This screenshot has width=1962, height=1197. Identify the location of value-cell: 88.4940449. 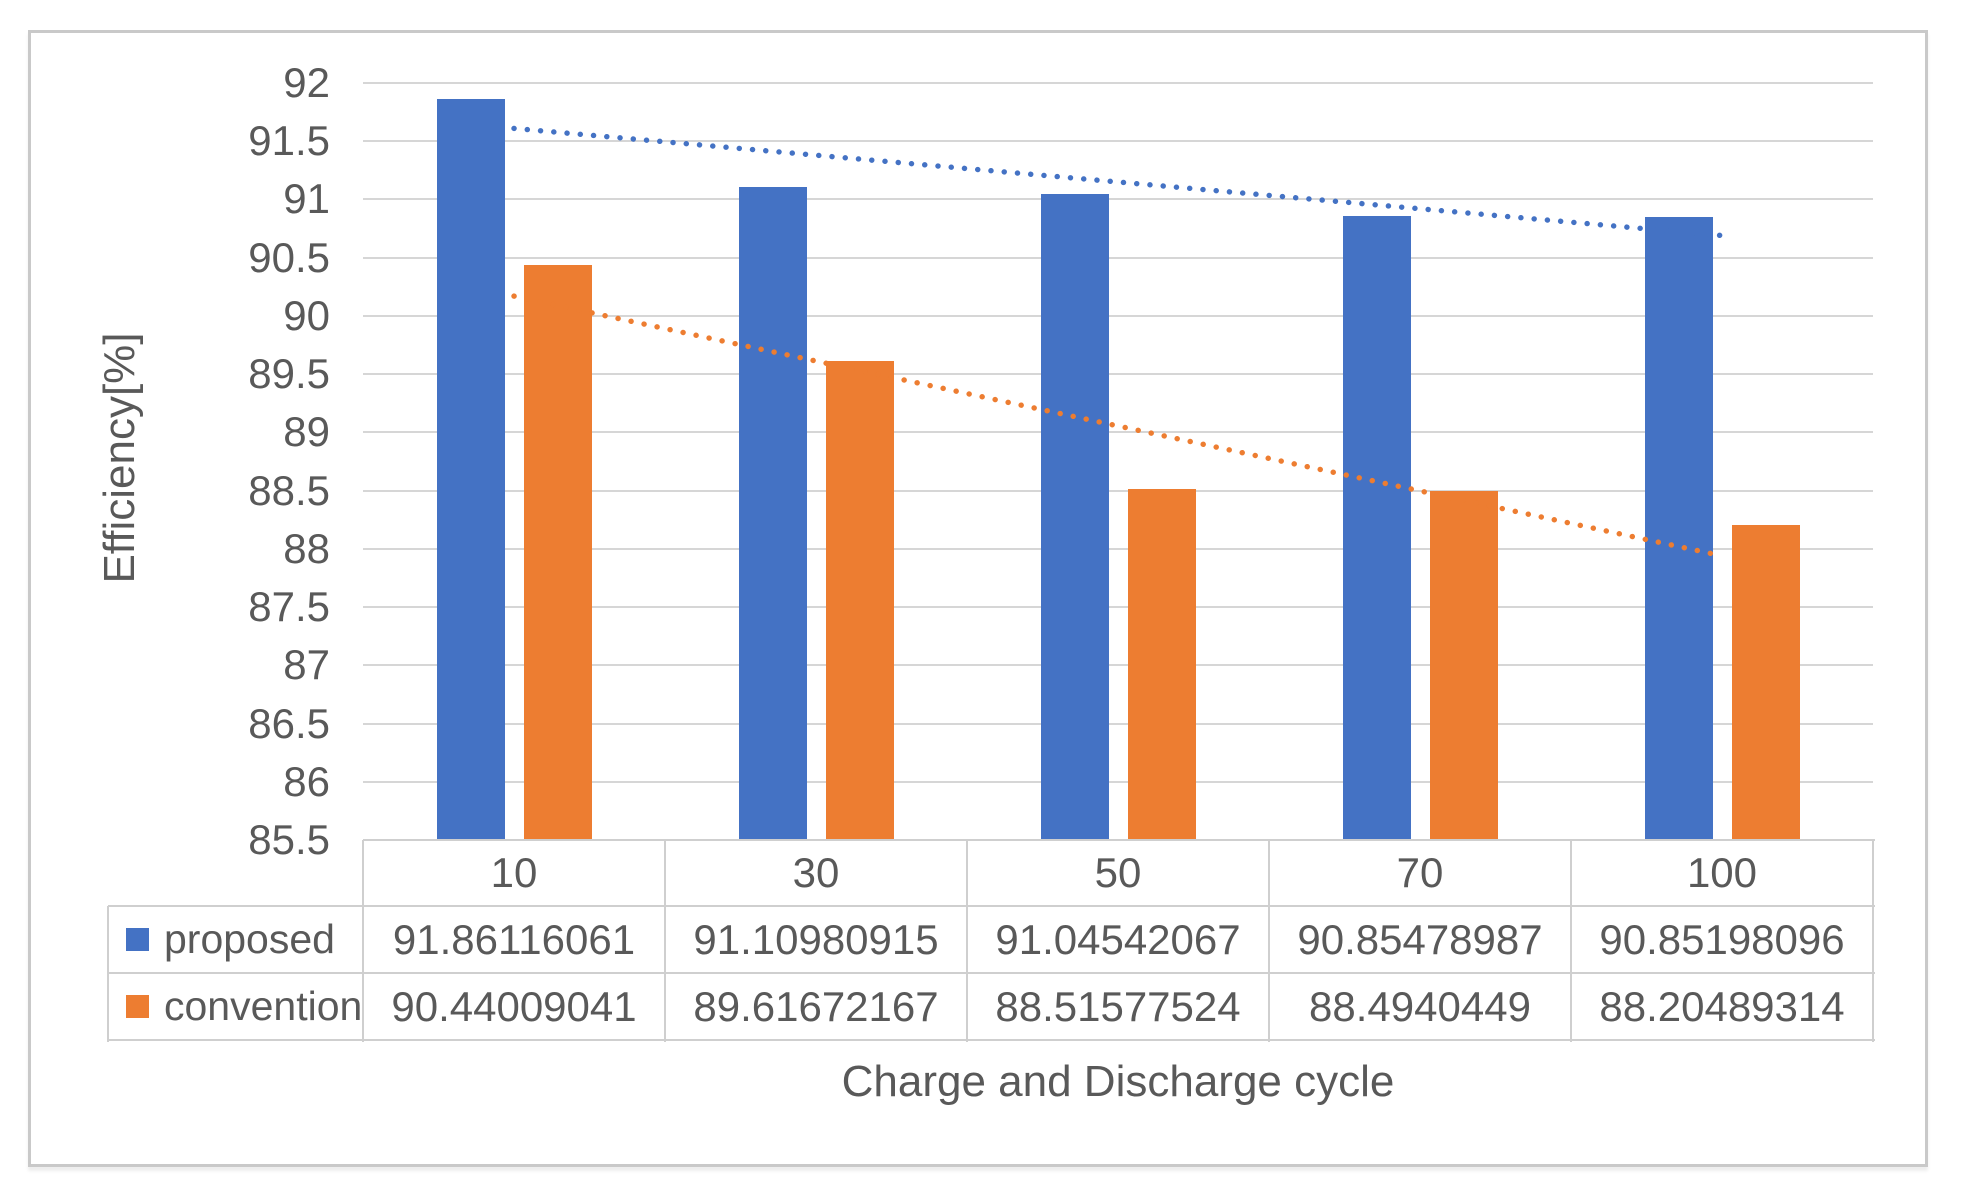
(1420, 1006).